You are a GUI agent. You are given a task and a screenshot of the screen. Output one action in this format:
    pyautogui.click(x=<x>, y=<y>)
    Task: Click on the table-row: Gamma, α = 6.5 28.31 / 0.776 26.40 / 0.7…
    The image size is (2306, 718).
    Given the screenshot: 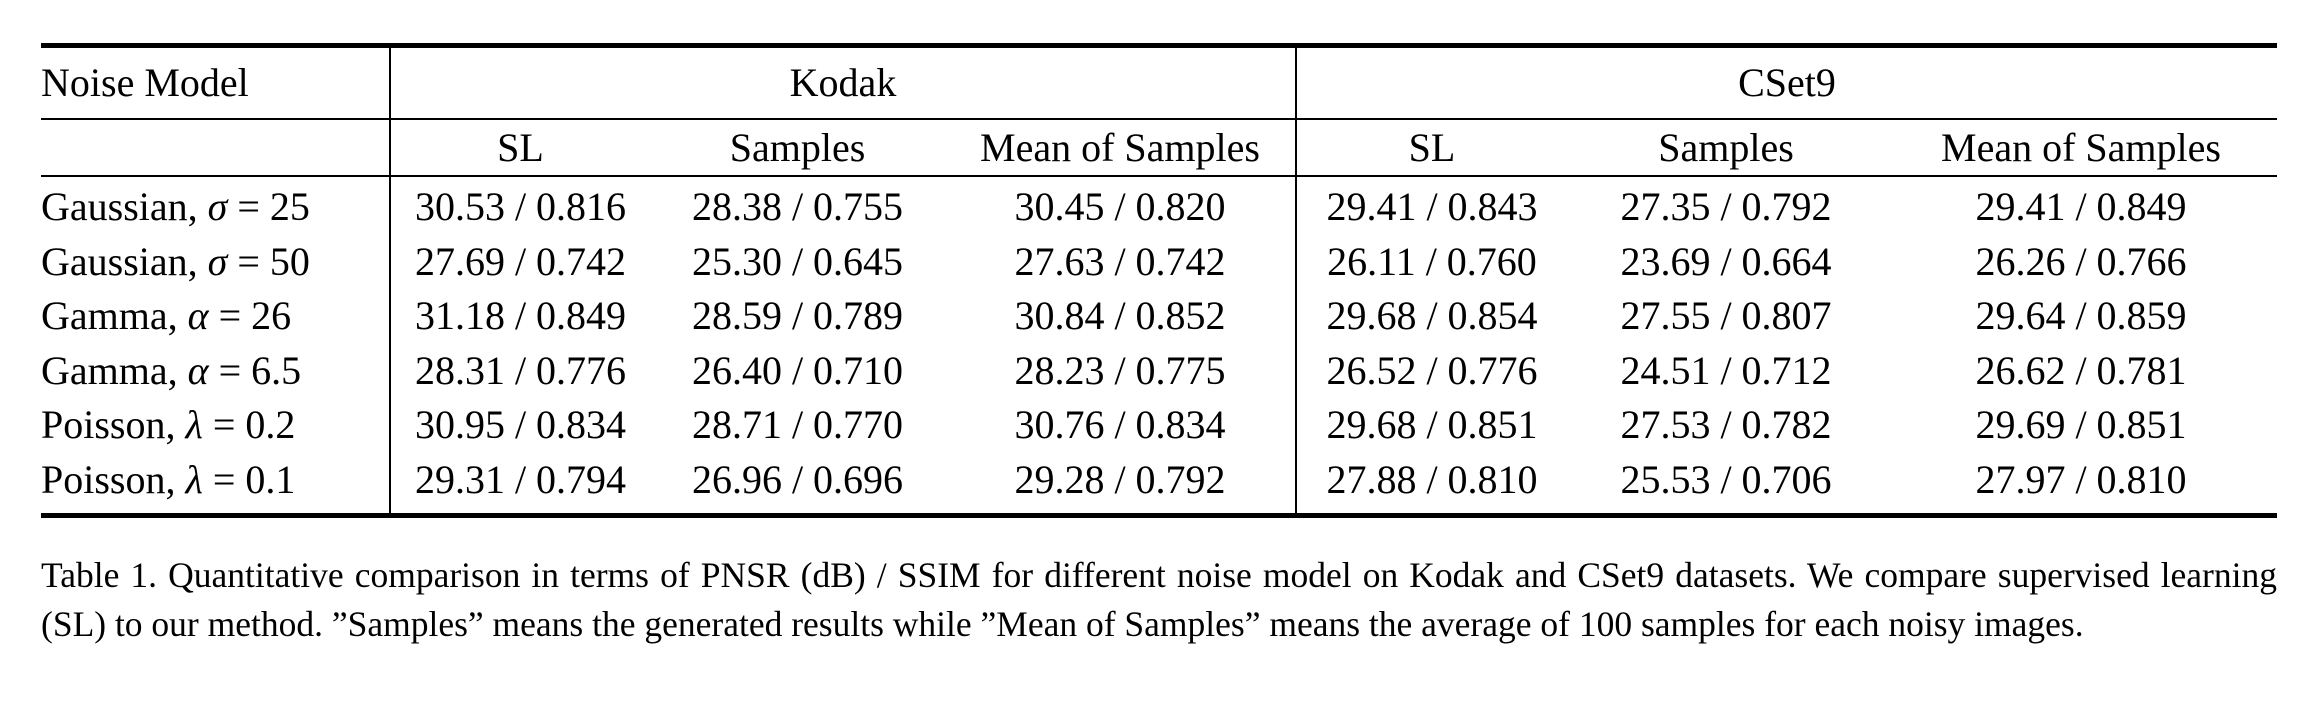 What is the action you would take?
    pyautogui.click(x=1159, y=370)
    